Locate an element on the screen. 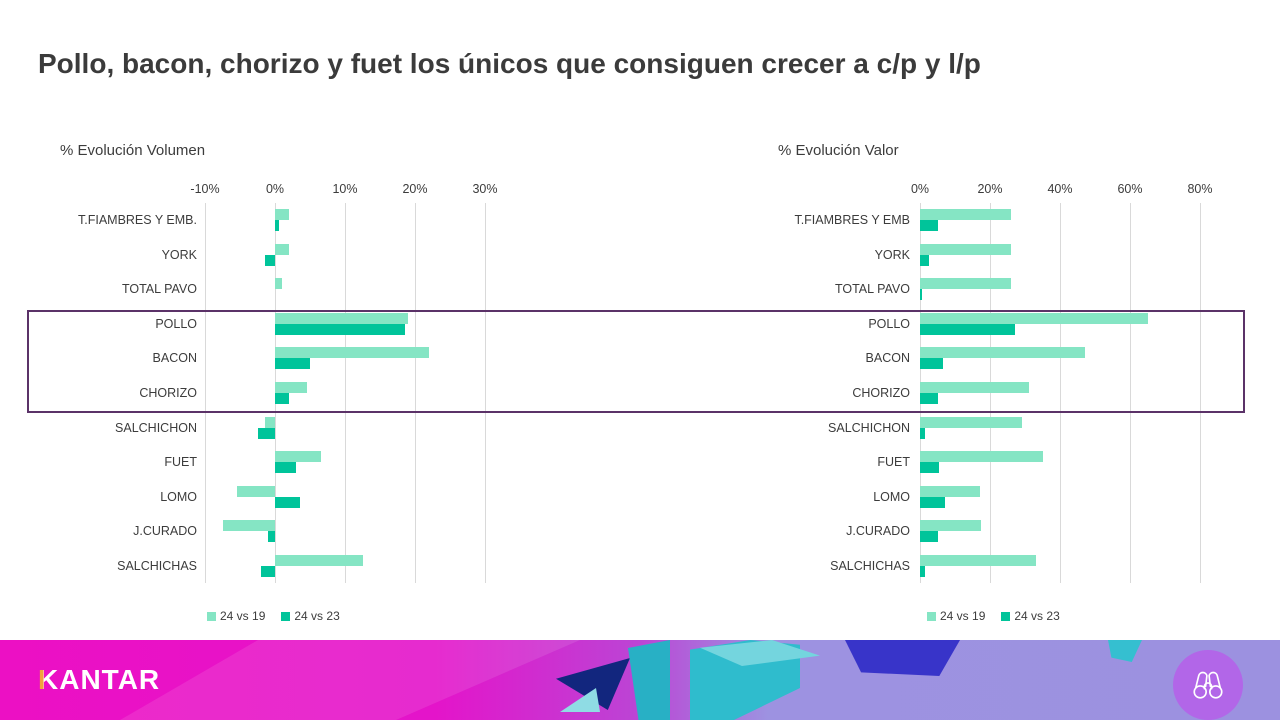 Image resolution: width=1280 pixels, height=720 pixels. footer-art-streak is located at coordinates (350, 680).